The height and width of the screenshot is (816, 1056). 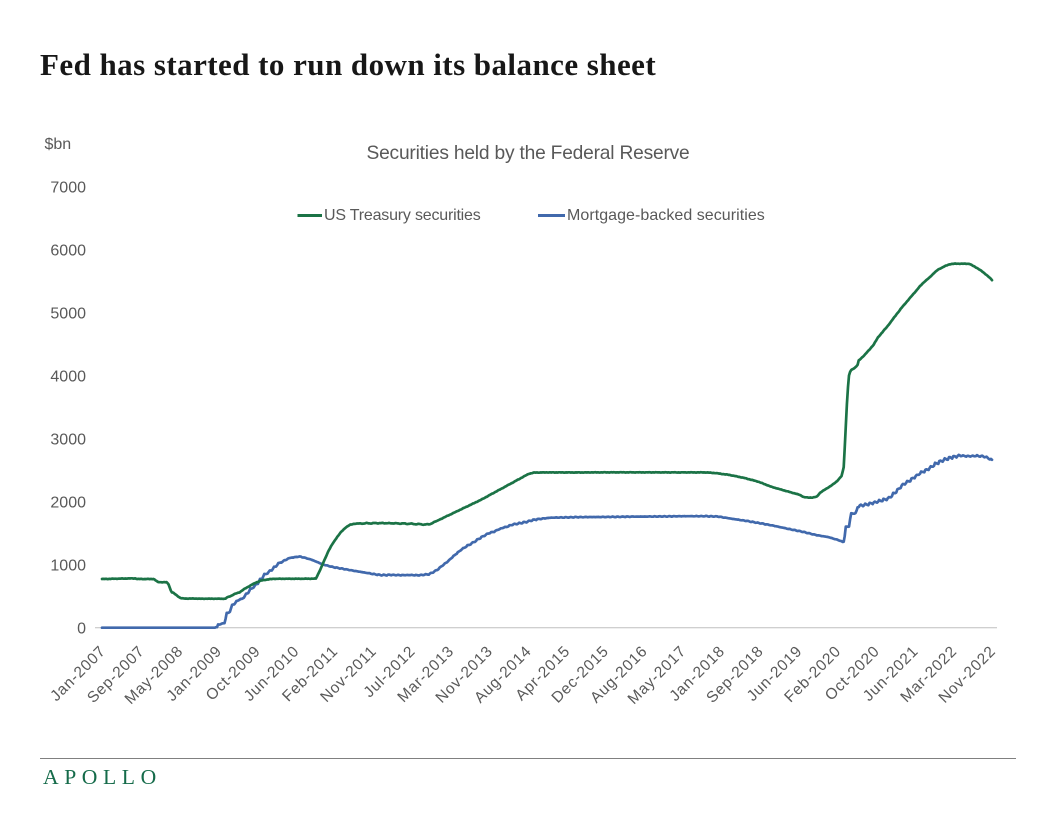 What do you see at coordinates (68, 251) in the screenshot?
I see `svg-text: 6000` at bounding box center [68, 251].